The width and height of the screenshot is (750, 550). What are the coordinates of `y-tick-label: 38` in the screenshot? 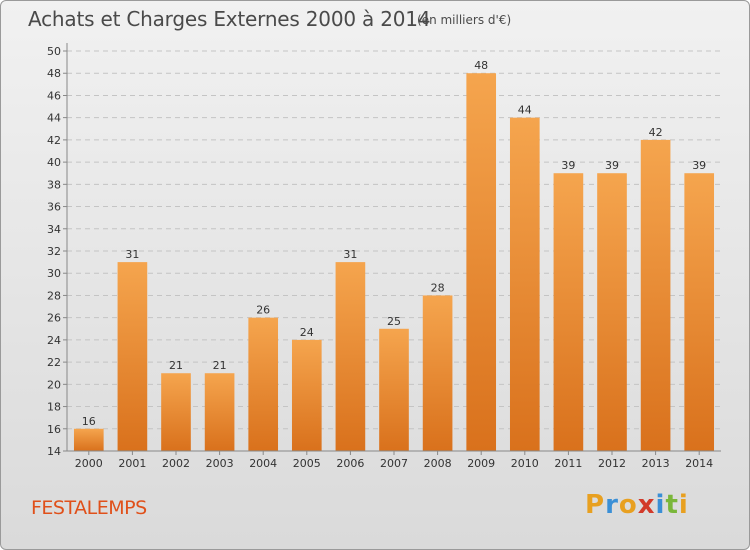 It's located at (54, 184).